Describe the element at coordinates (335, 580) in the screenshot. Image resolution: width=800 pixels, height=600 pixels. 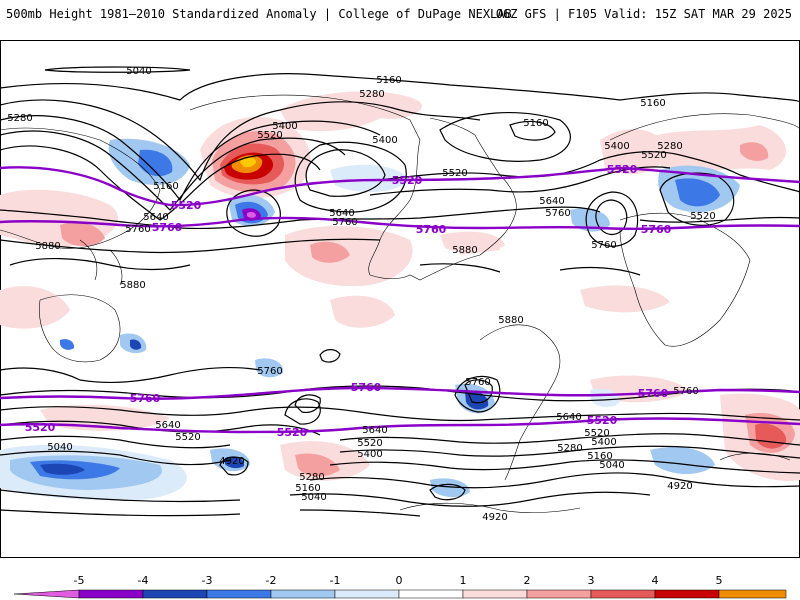
I see `colorbar-tick-label: -1` at that location.